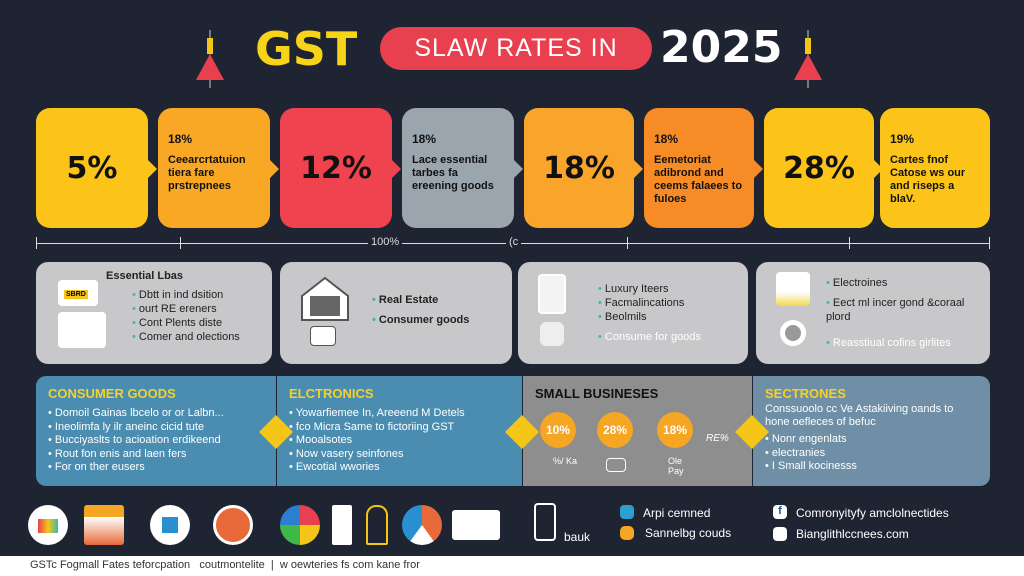  Describe the element at coordinates (649, 337) in the screenshot. I see `list-item: Consume for goods` at that location.